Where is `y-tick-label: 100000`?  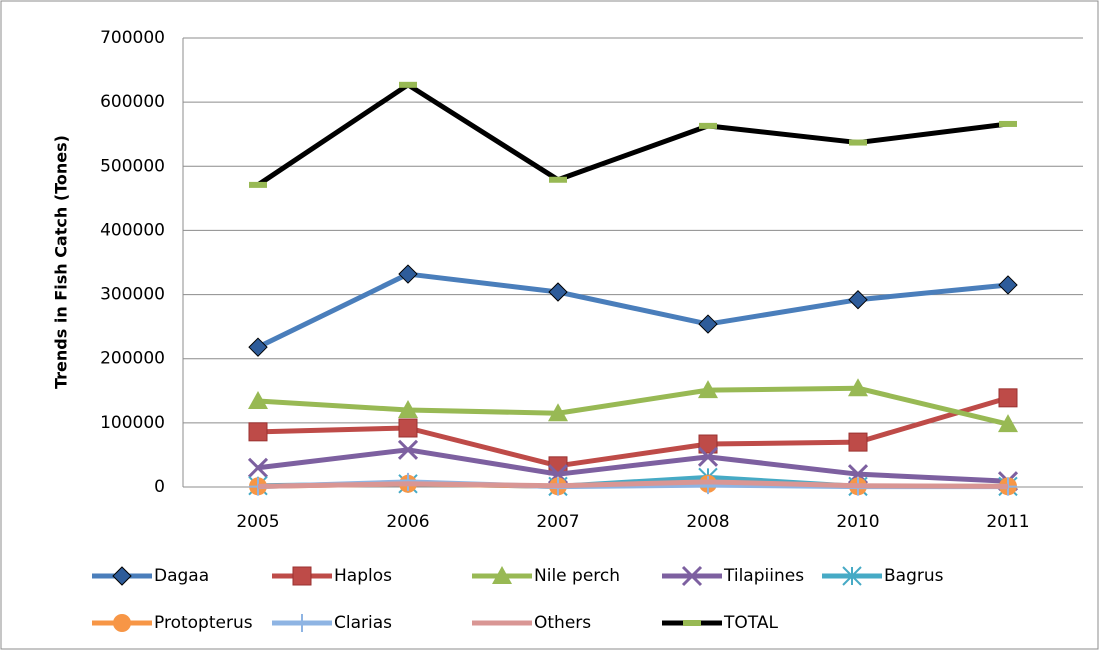 y-tick-label: 100000 is located at coordinates (132, 423).